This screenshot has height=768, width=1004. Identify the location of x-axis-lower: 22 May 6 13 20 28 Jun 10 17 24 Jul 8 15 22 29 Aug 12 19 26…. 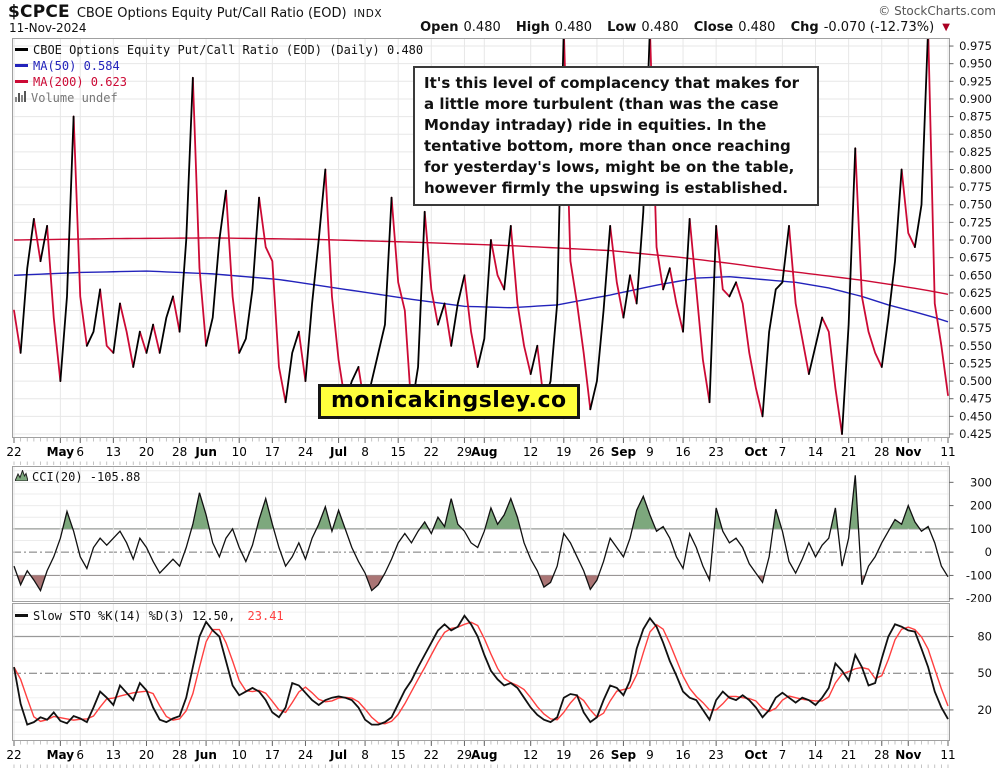
(502, 754).